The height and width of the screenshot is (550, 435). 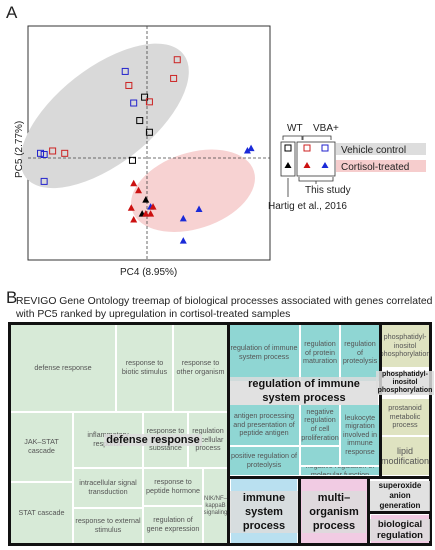 What do you see at coordinates (292, 137) in the screenshot?
I see `legend-bracket-wt` at bounding box center [292, 137].